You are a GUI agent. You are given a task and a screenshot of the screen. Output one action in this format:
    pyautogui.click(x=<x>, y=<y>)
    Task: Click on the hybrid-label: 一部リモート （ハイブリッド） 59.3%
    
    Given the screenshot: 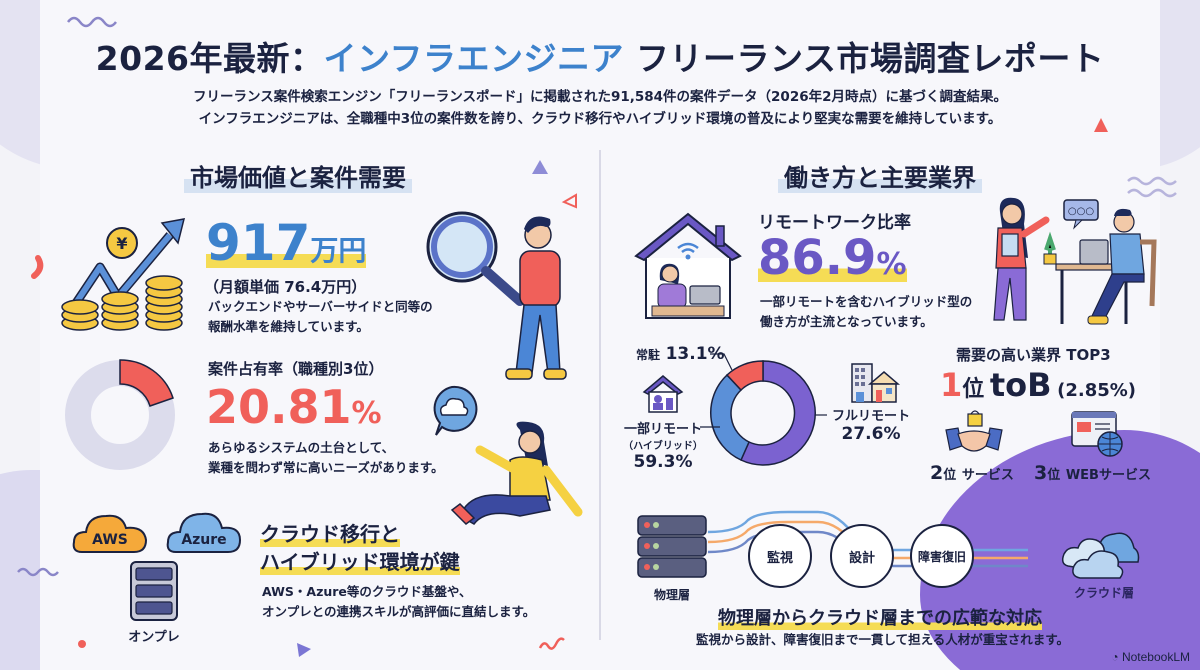 What is the action you would take?
    pyautogui.click(x=663, y=445)
    